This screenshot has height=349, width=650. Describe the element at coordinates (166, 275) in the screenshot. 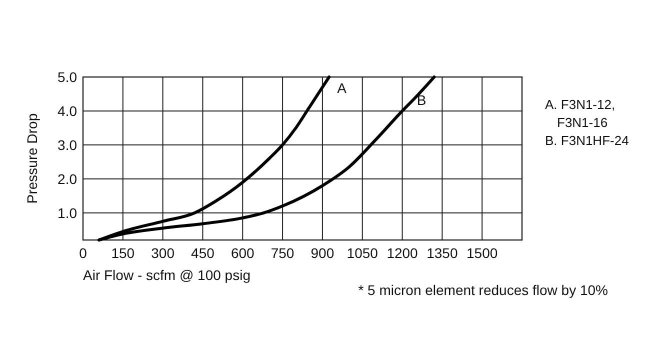

I see `x-axis-title: Air Flow - scfm @ 100 psig` at that location.